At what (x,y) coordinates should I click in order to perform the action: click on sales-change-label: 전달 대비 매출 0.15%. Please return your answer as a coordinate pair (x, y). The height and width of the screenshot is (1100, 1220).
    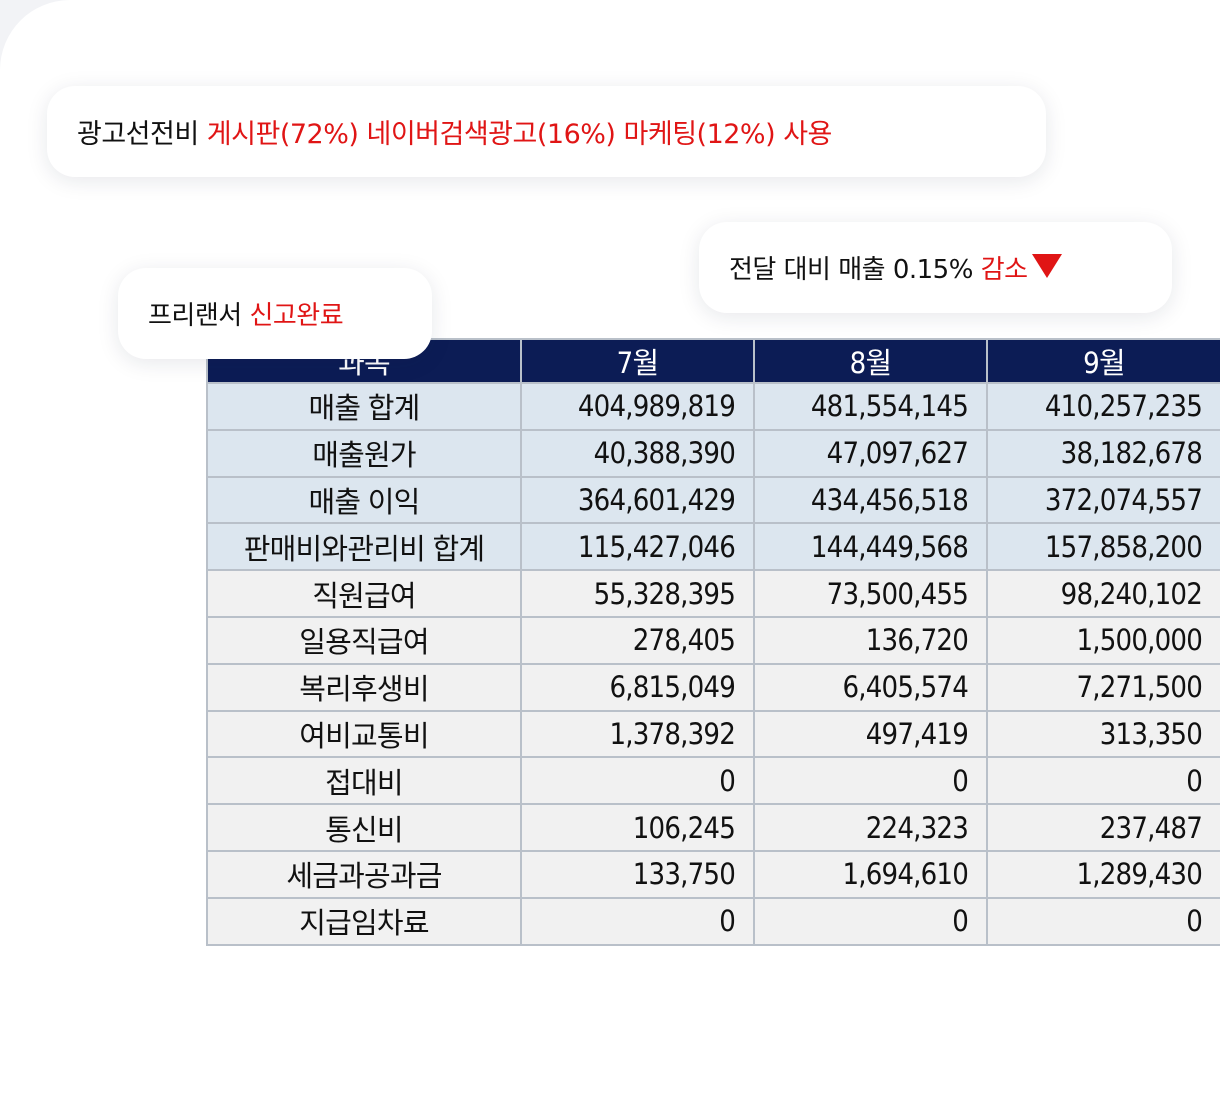
    Looking at the image, I should click on (851, 270).